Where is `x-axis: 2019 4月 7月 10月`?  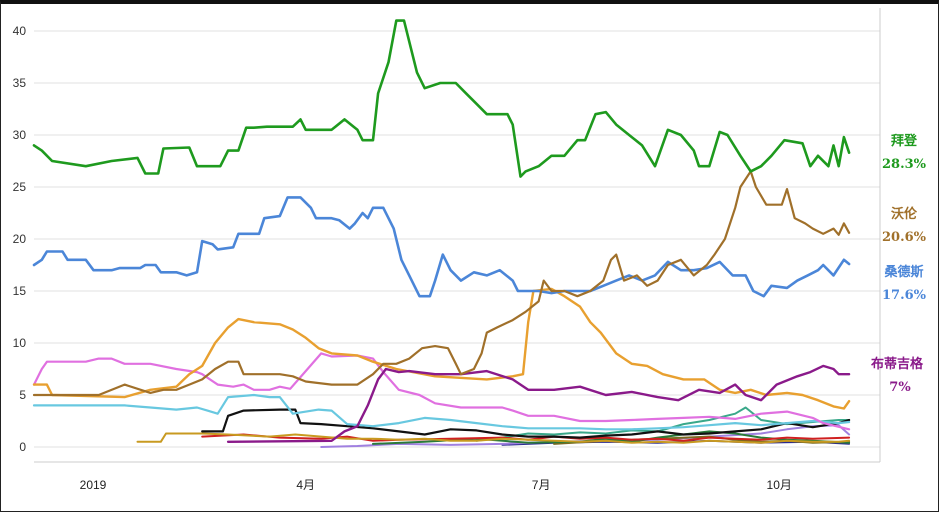 x-axis: 2019 4月 7月 10月 is located at coordinates (457, 476).